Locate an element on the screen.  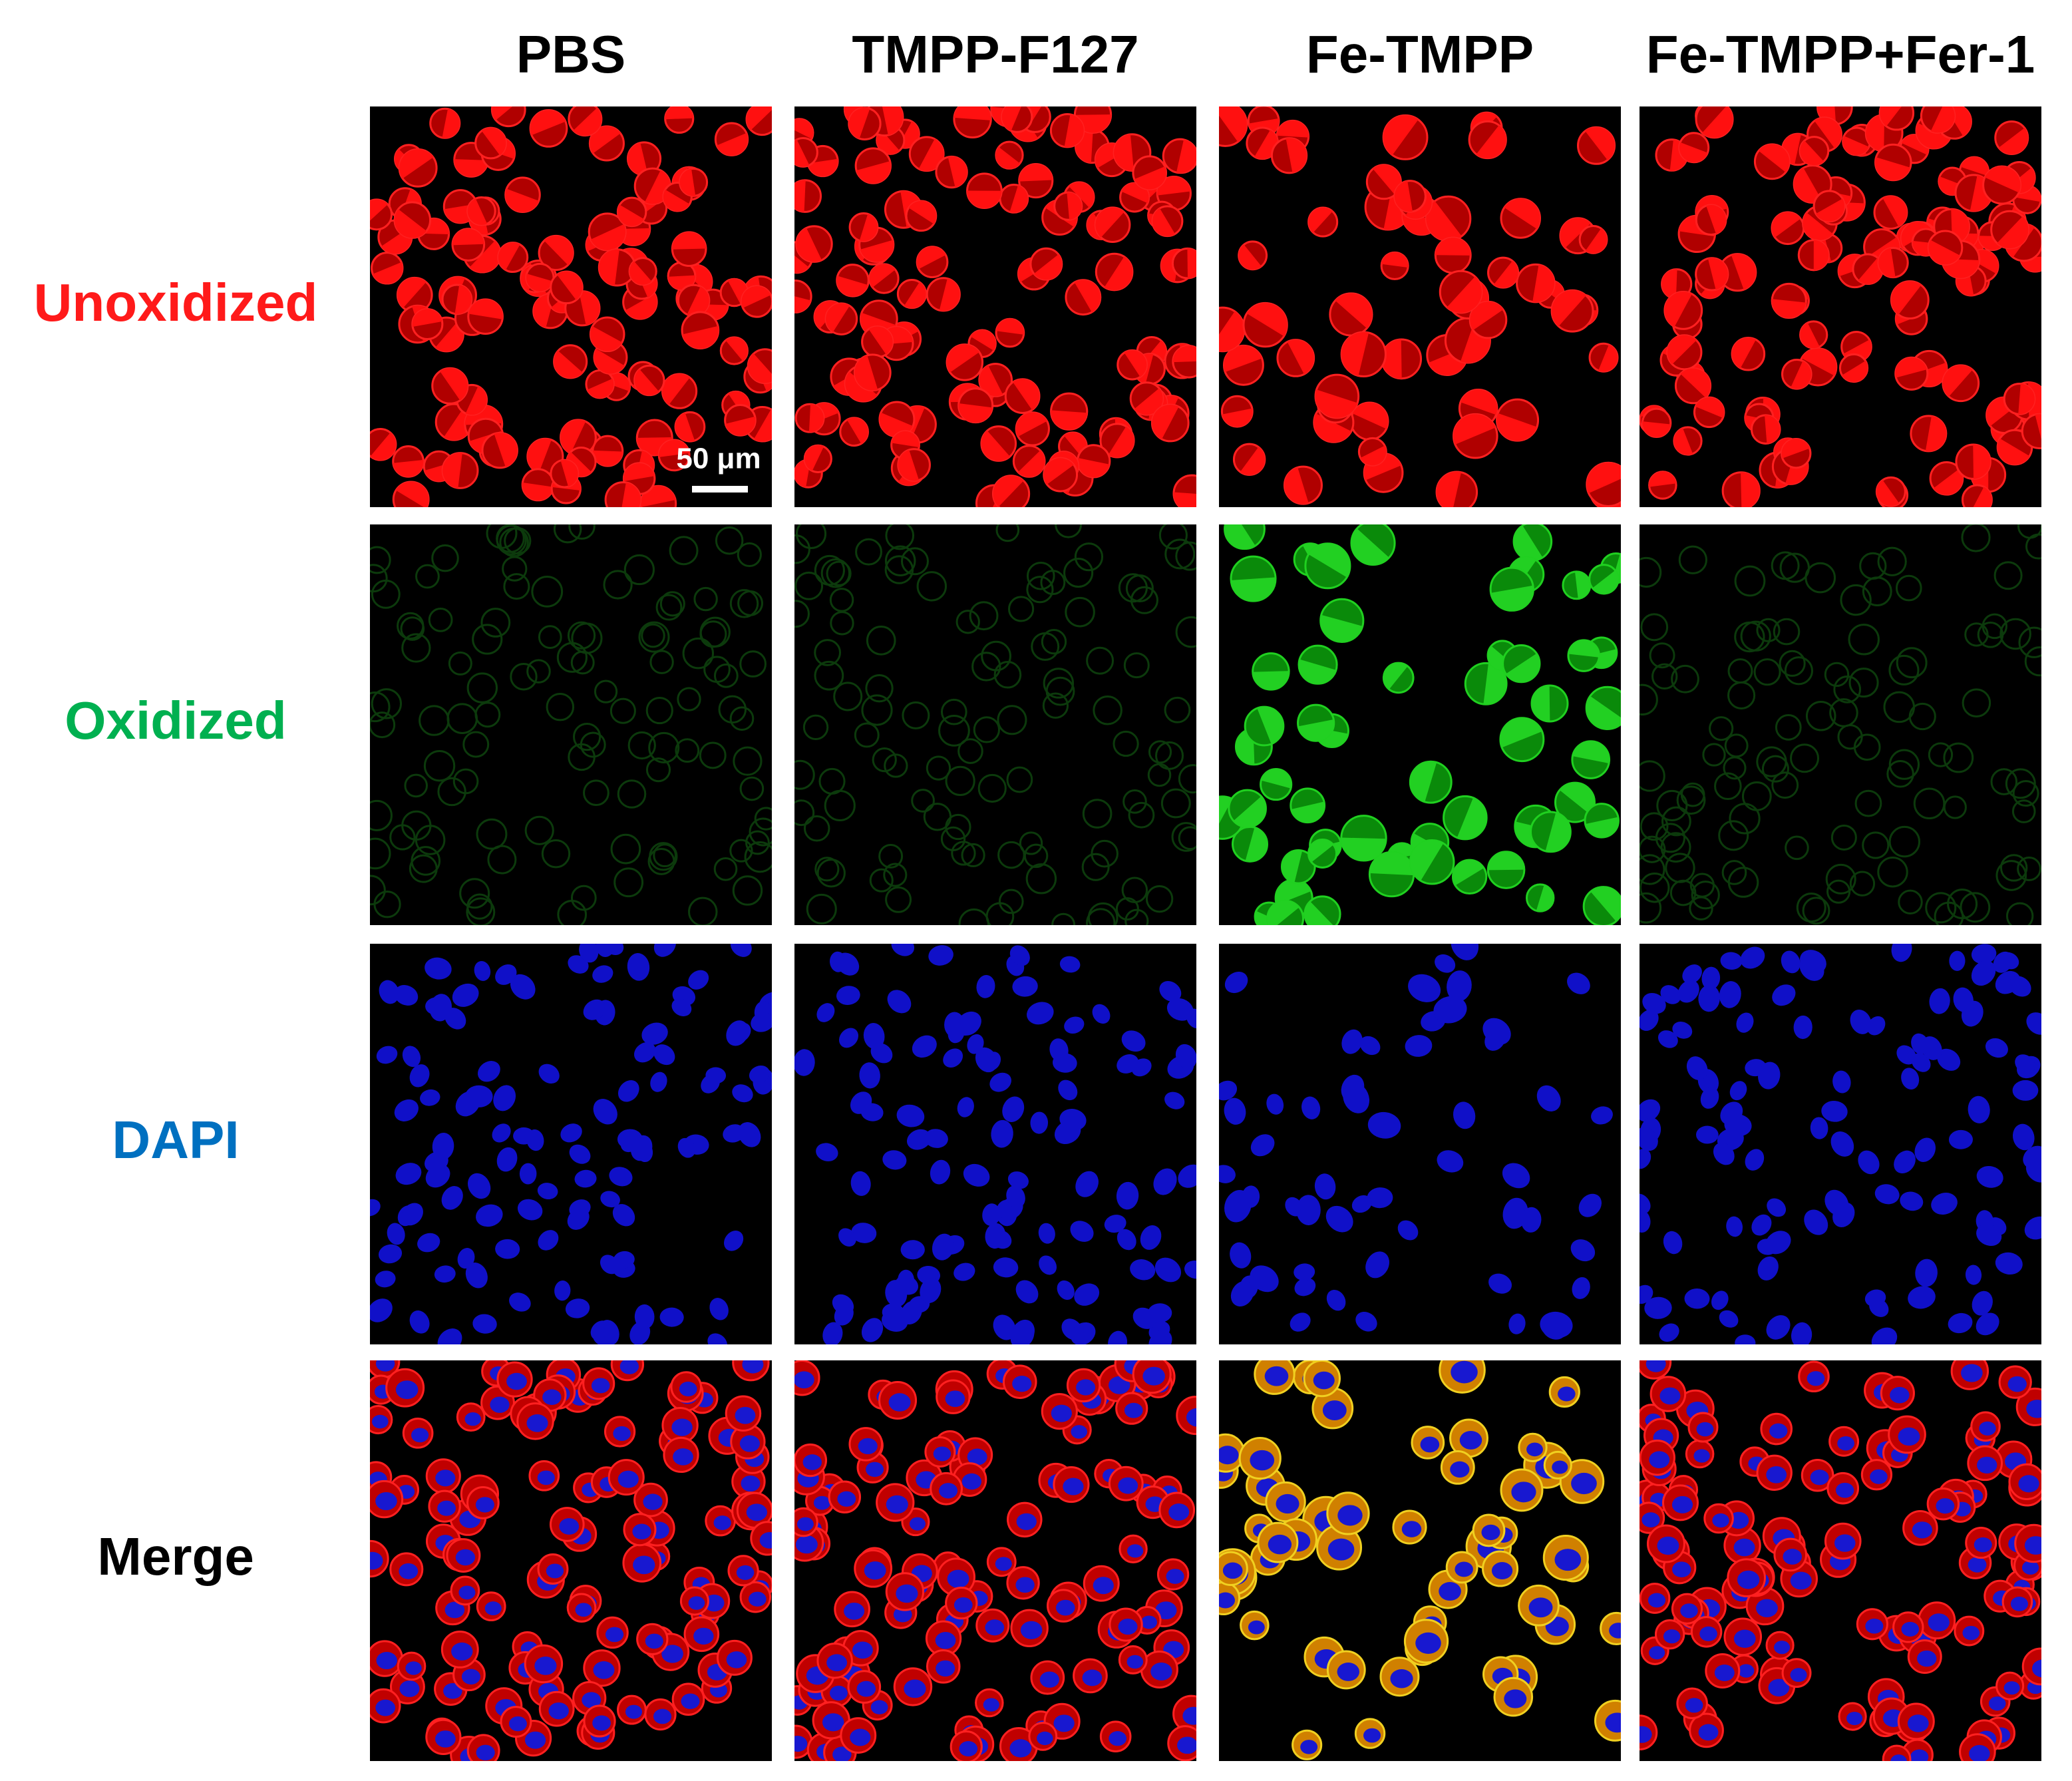
cells is located at coordinates (571, 724).